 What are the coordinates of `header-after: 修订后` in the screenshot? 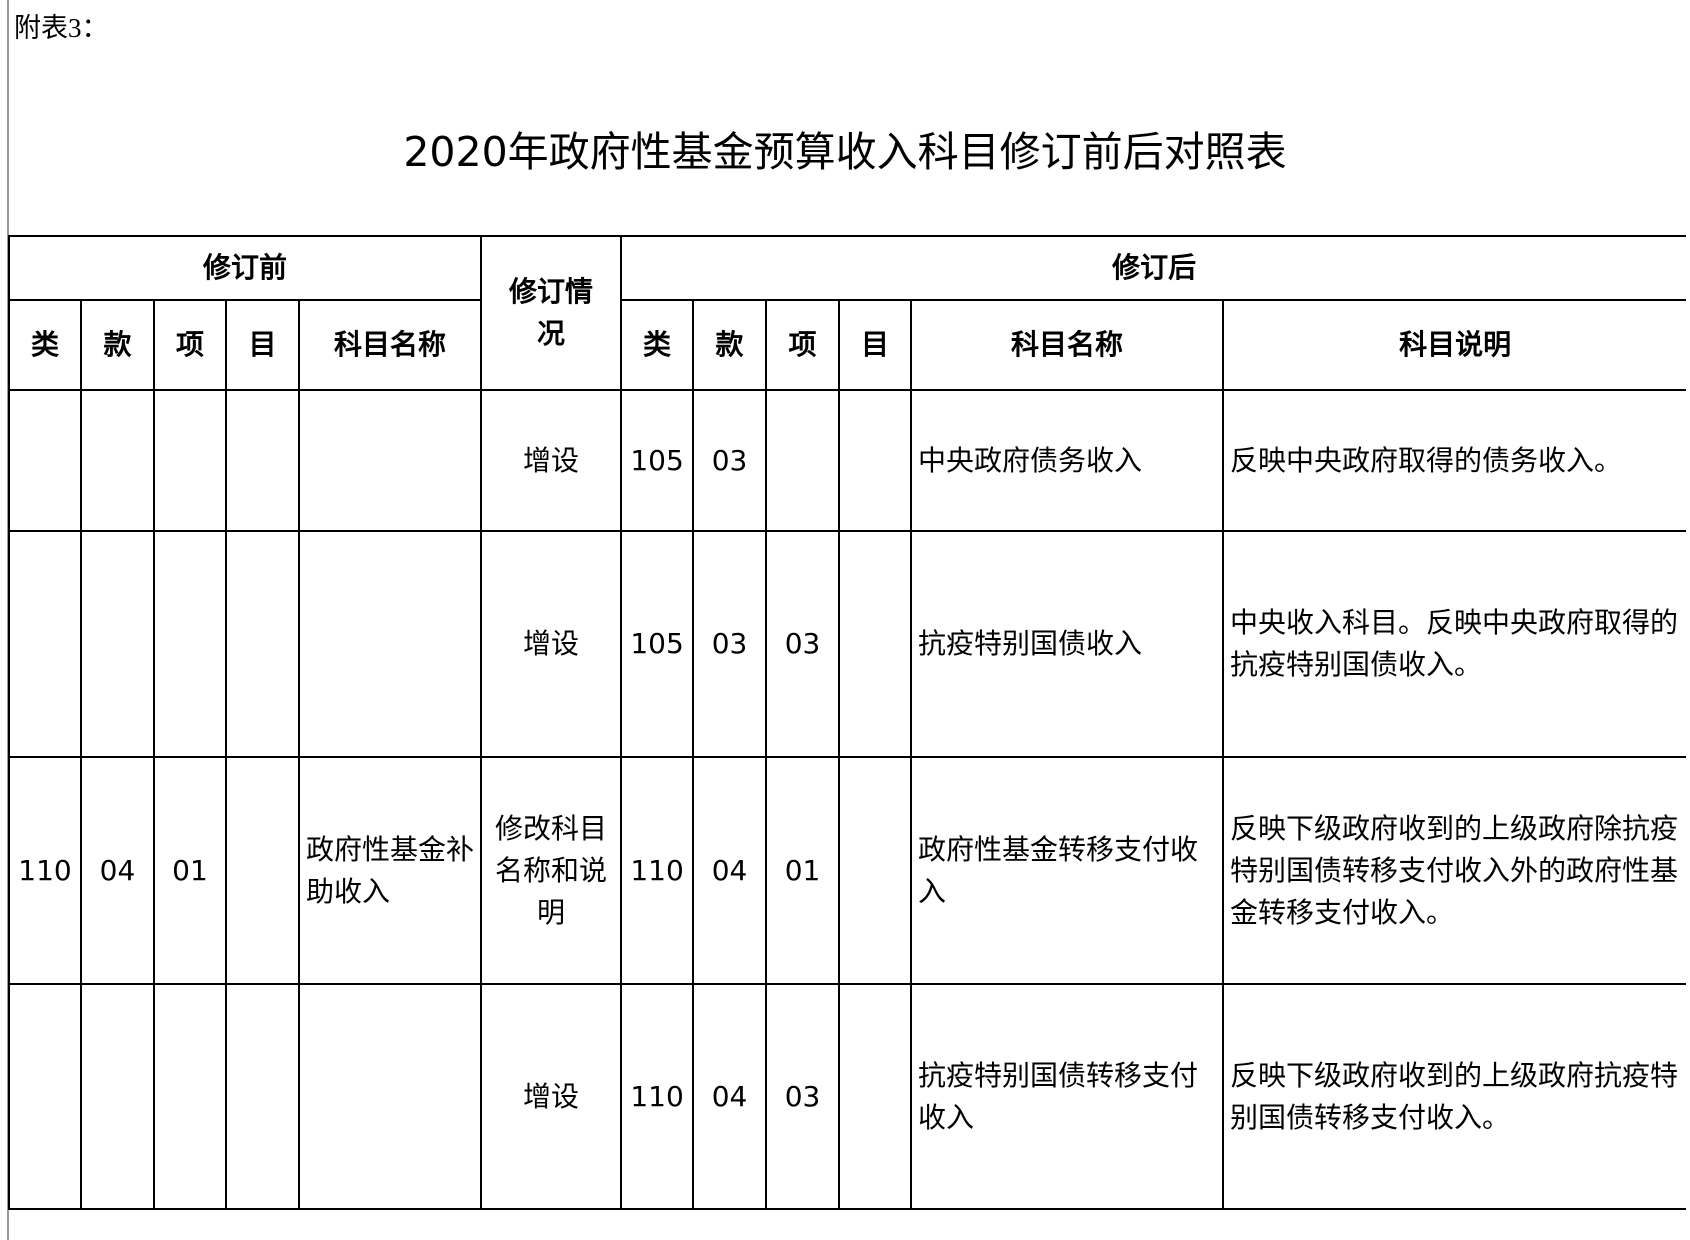 It's located at (1153, 268).